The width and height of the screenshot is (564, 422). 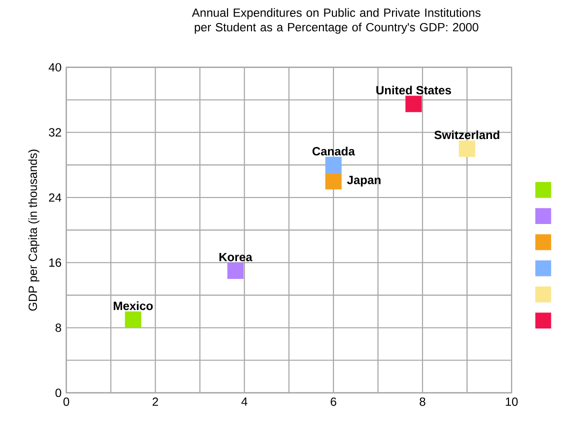 What do you see at coordinates (235, 257) in the screenshot?
I see `series-label: Korea` at bounding box center [235, 257].